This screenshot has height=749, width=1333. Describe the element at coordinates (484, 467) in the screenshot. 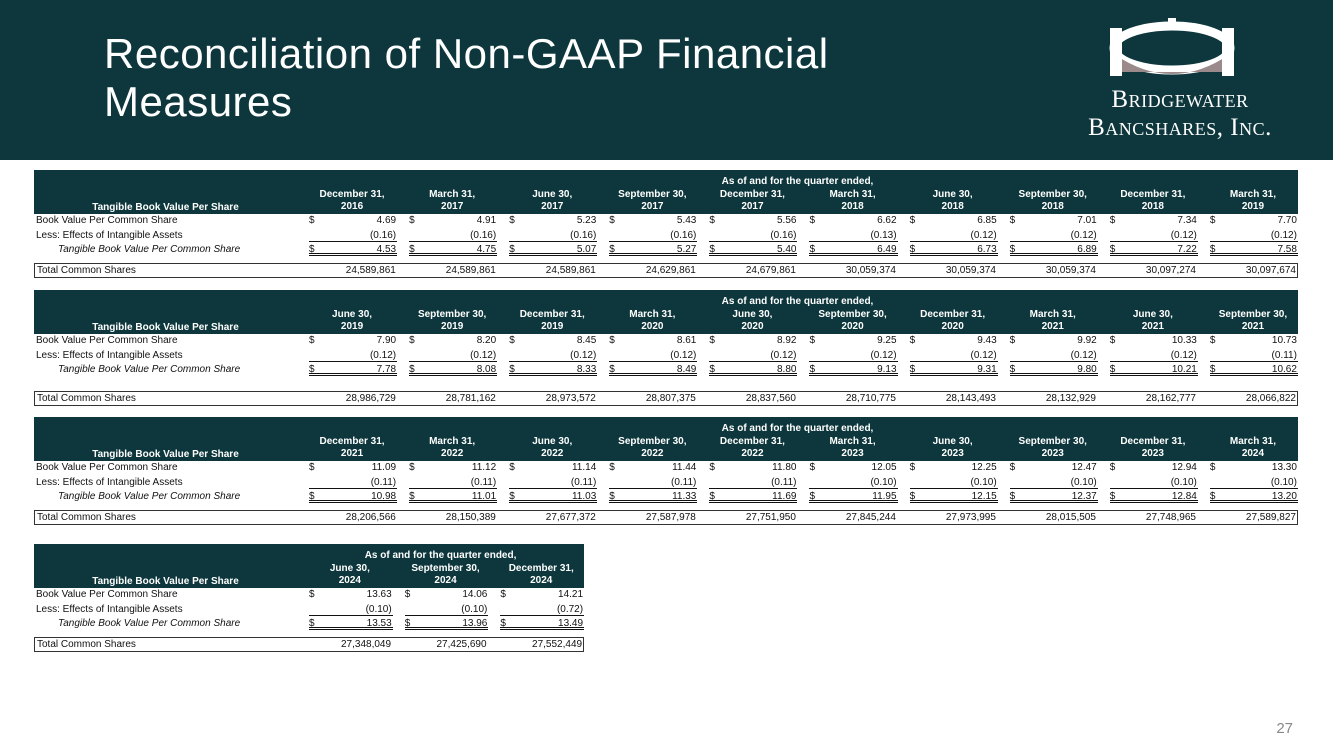

I see `value: 11.12` at that location.